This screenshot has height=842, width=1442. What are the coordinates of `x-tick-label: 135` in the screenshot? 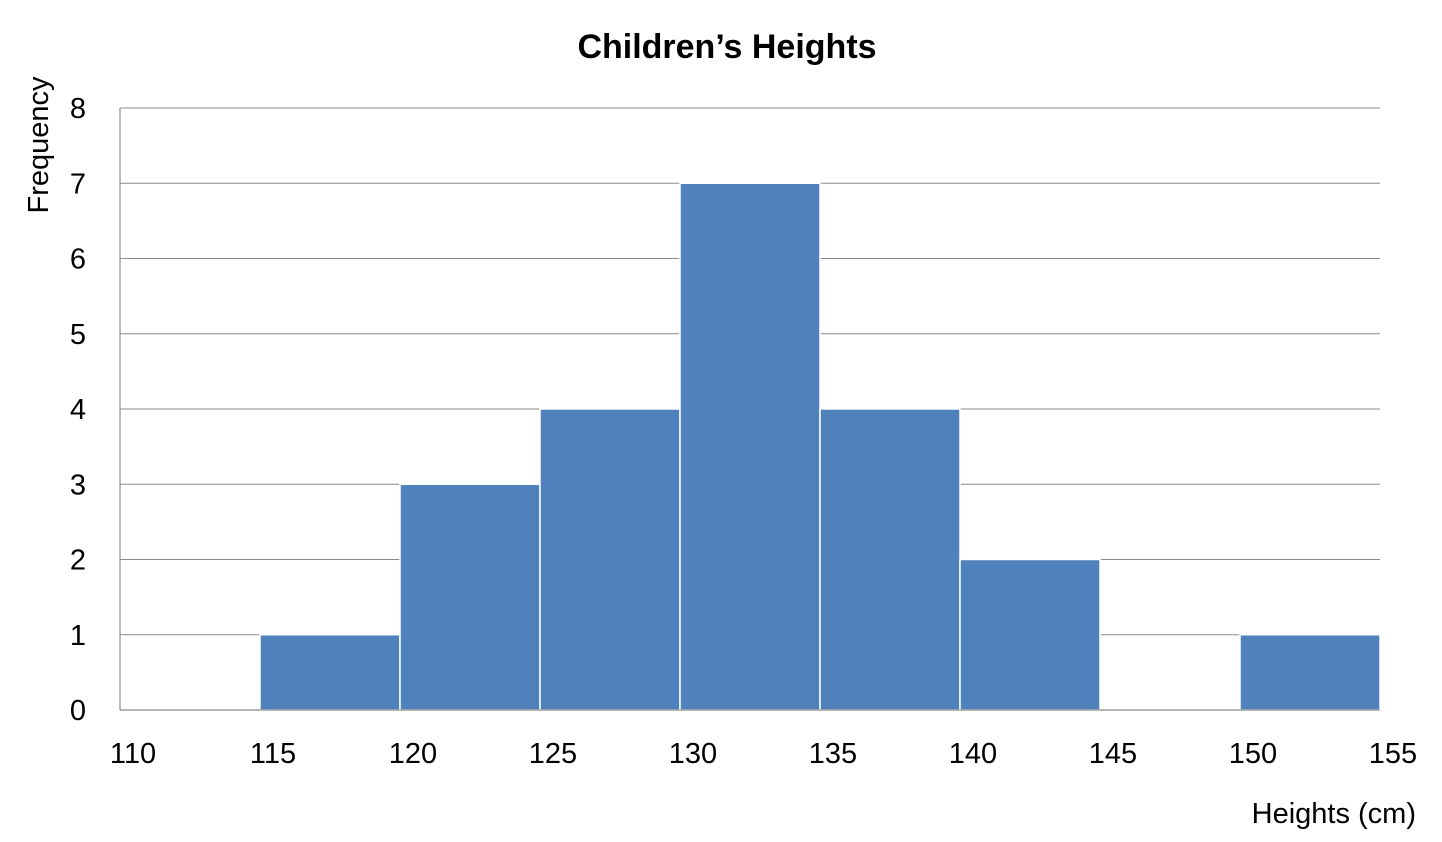 It's located at (833, 754).